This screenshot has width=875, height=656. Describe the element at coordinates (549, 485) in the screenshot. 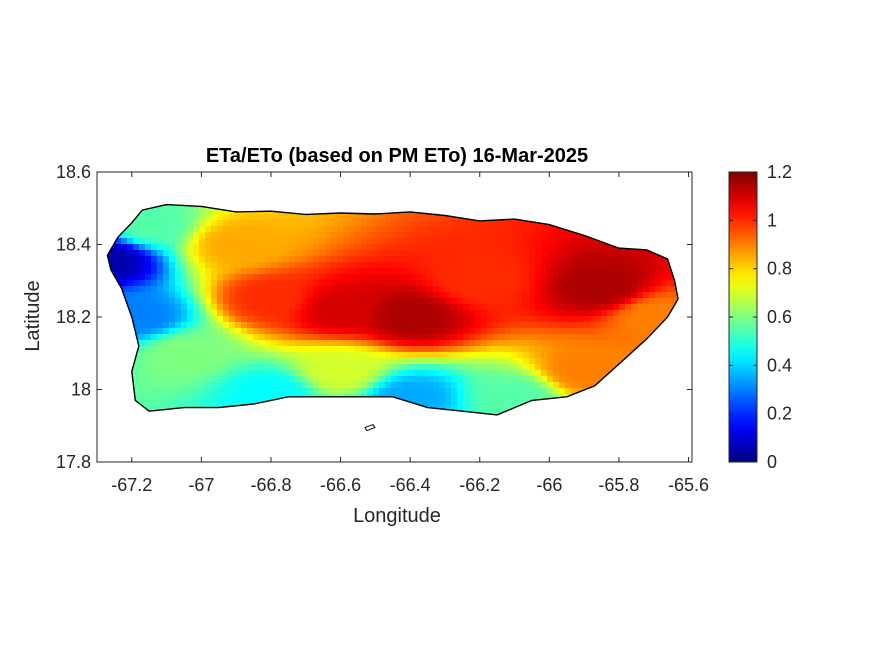

I see `x-tick-label: -66` at that location.